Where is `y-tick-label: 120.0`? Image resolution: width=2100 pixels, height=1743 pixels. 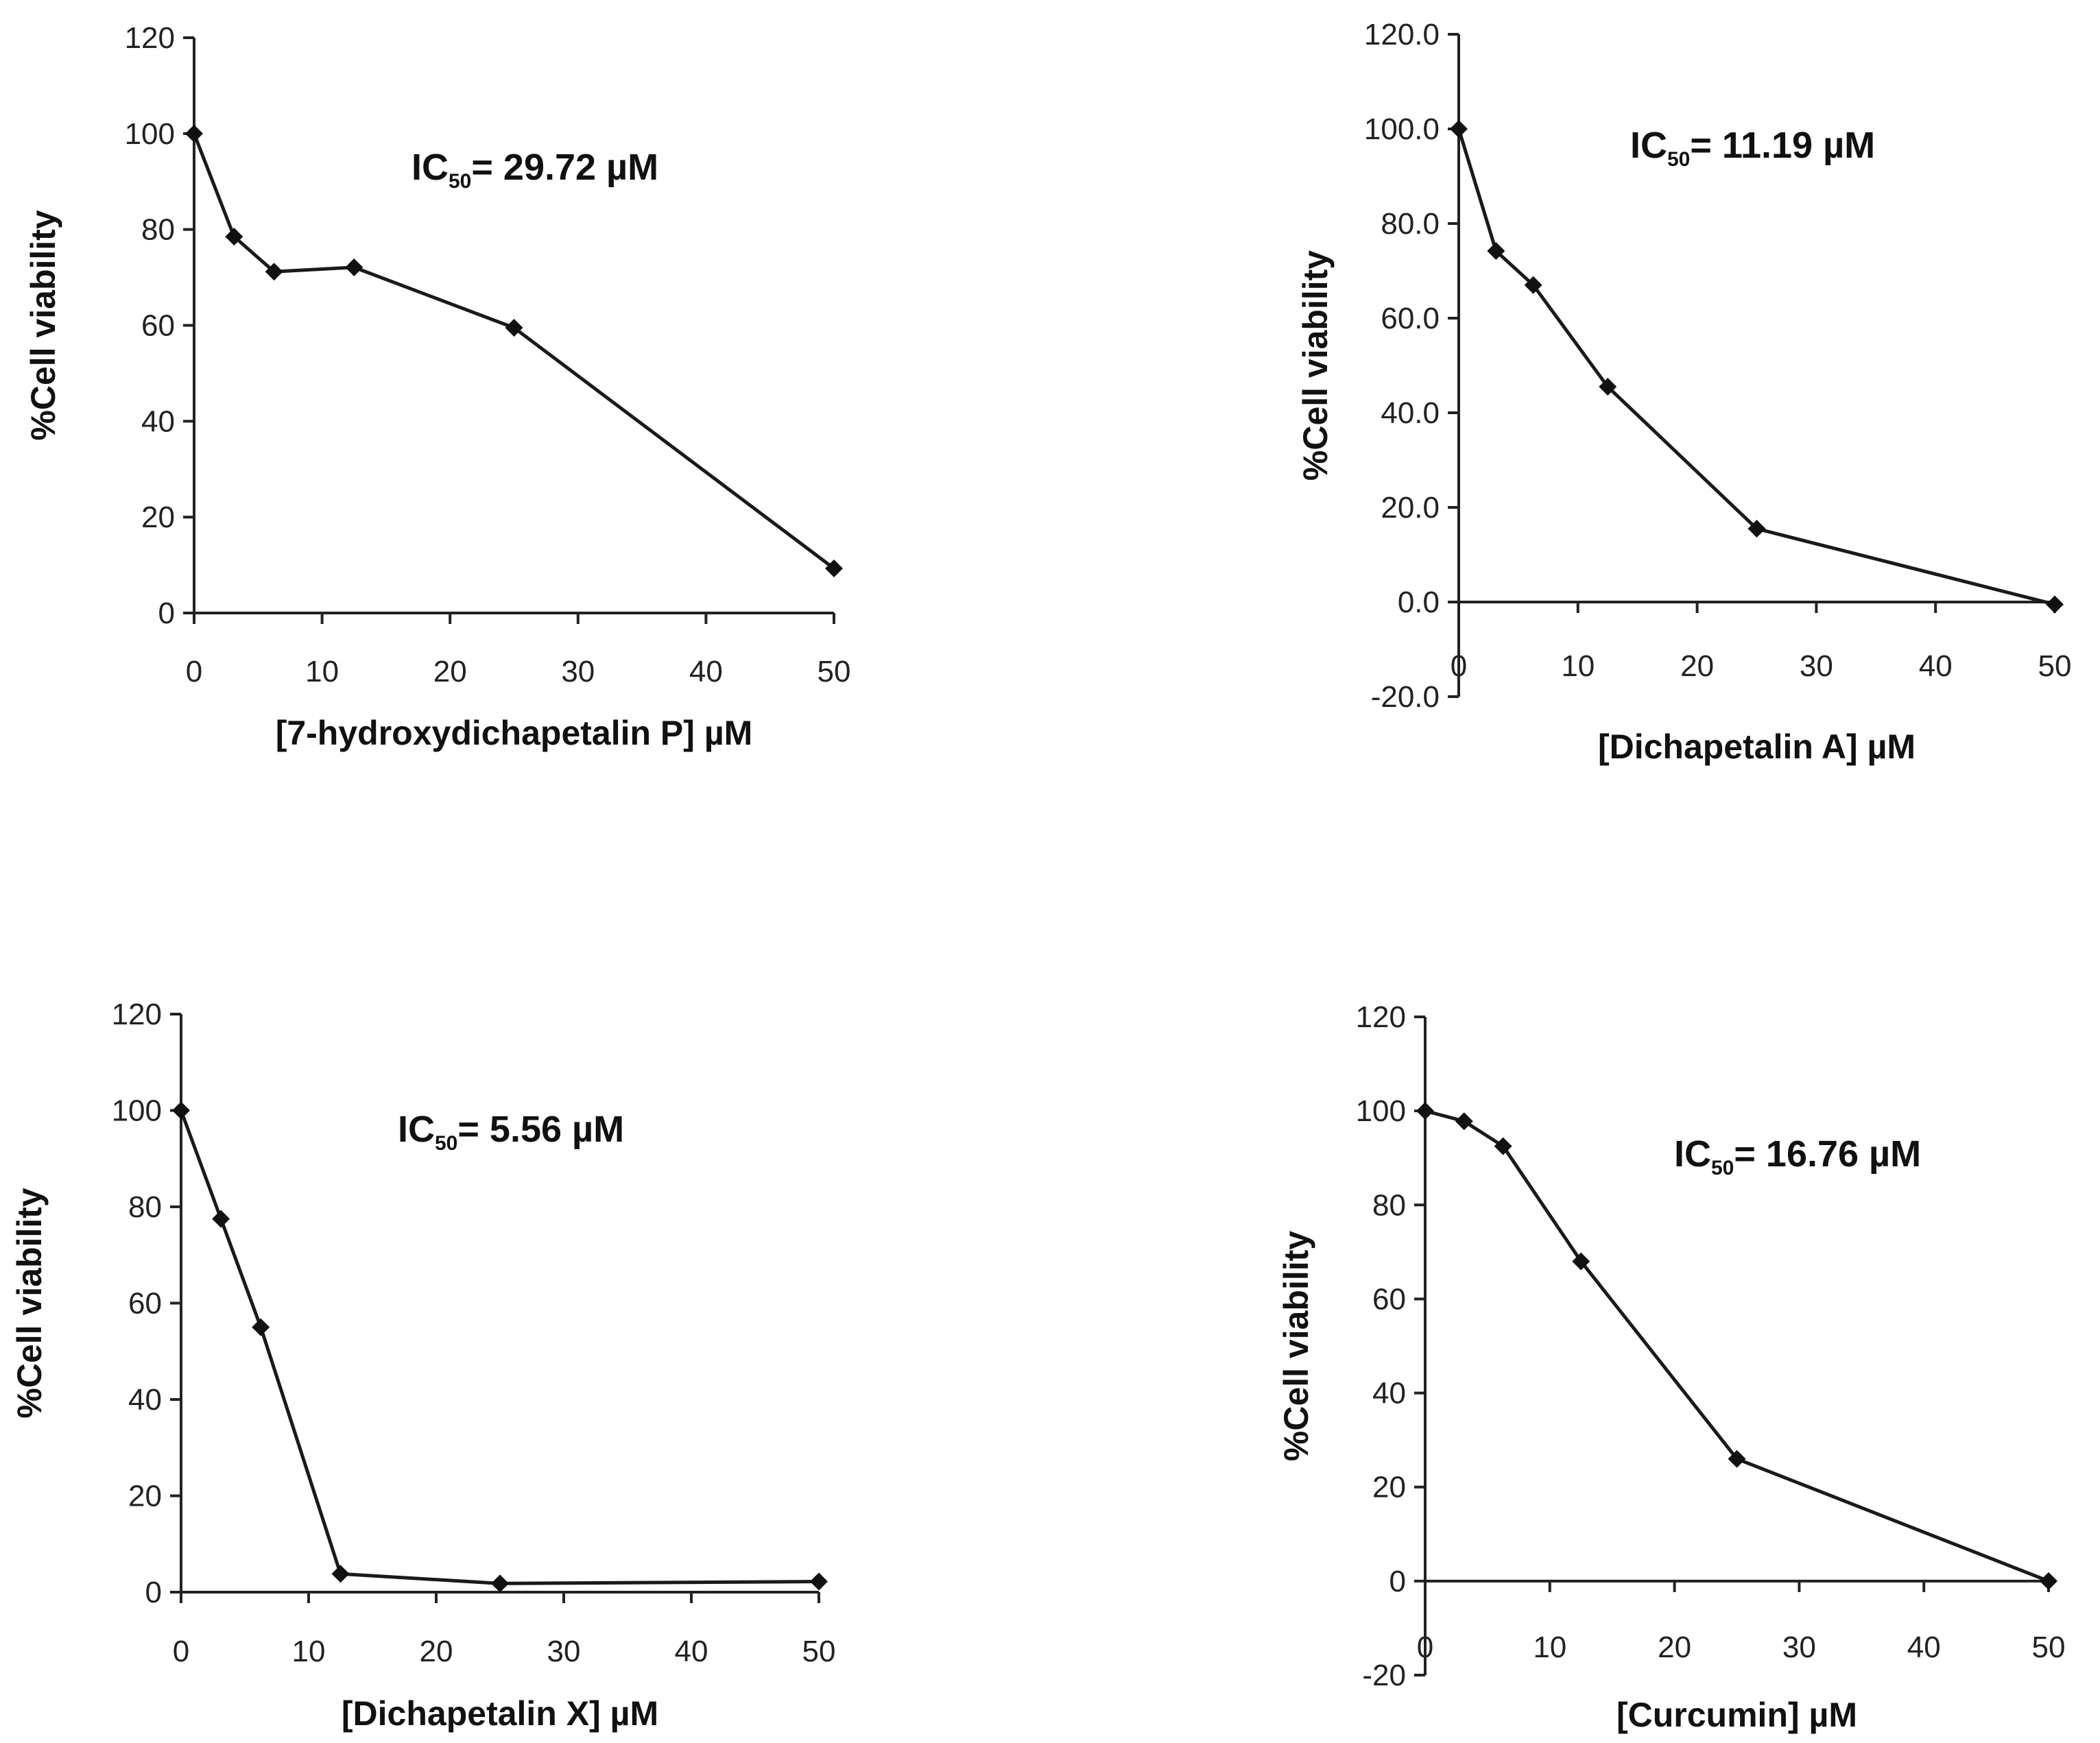
y-tick-label: 120.0 is located at coordinates (1402, 34).